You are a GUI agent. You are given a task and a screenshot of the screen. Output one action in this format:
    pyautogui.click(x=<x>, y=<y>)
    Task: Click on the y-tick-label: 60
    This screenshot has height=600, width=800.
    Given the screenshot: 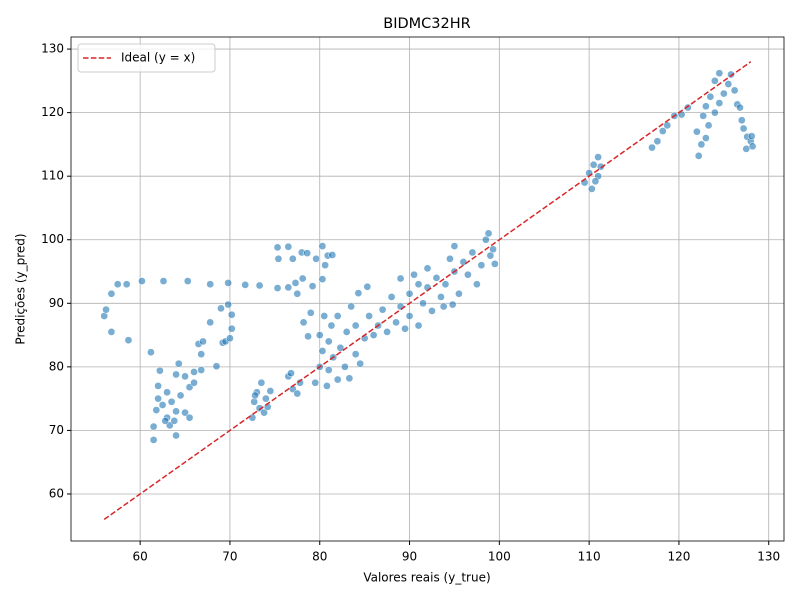 What is the action you would take?
    pyautogui.click(x=56, y=493)
    